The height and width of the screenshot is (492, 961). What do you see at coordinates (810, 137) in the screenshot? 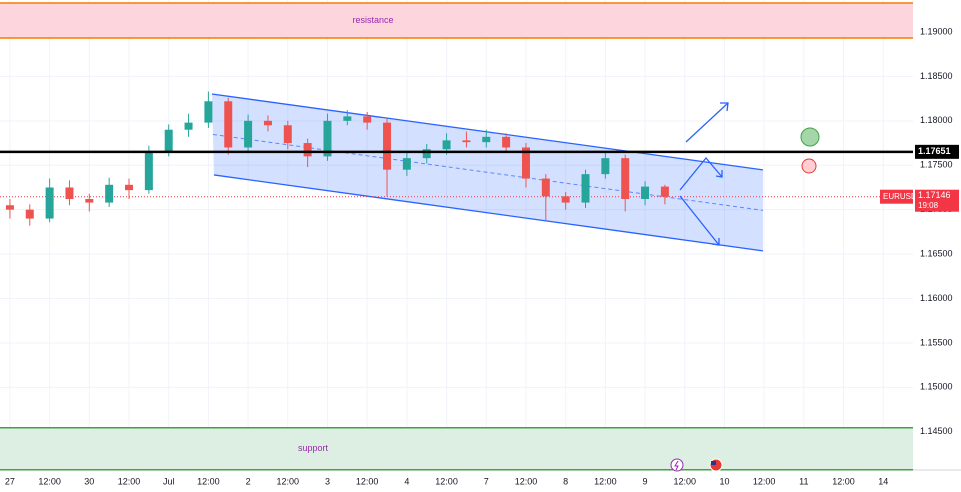
I see `target-circle` at bounding box center [810, 137].